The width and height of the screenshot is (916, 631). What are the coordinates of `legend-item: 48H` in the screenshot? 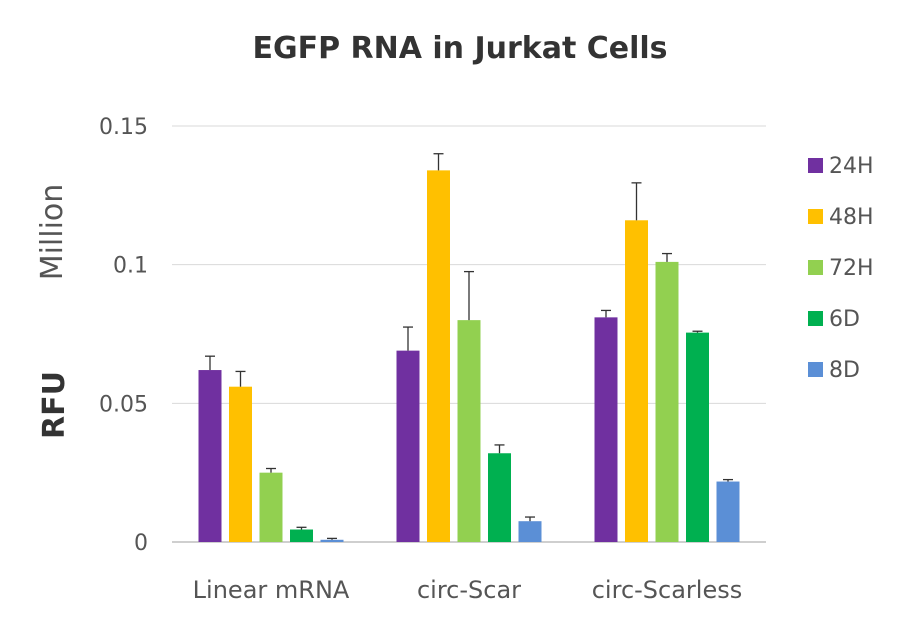 It's located at (841, 217).